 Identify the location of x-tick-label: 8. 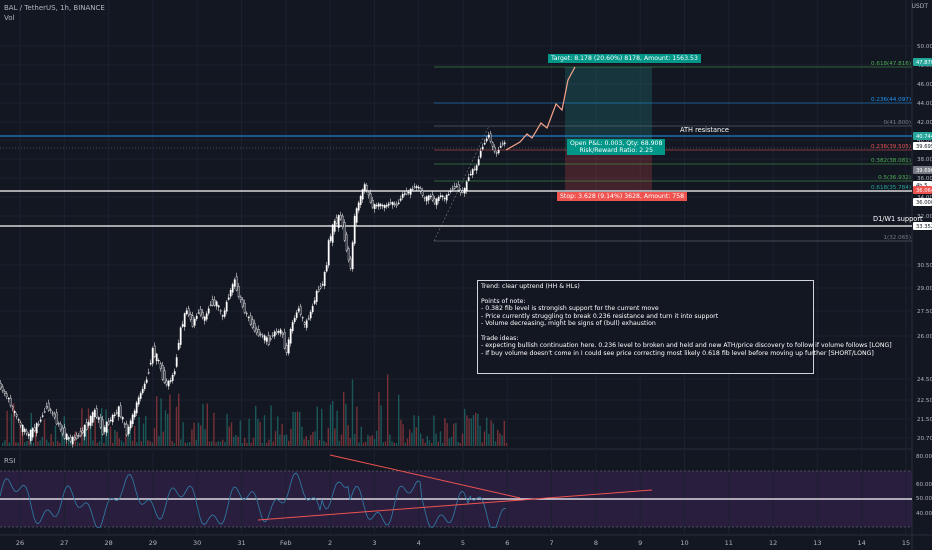
(596, 543).